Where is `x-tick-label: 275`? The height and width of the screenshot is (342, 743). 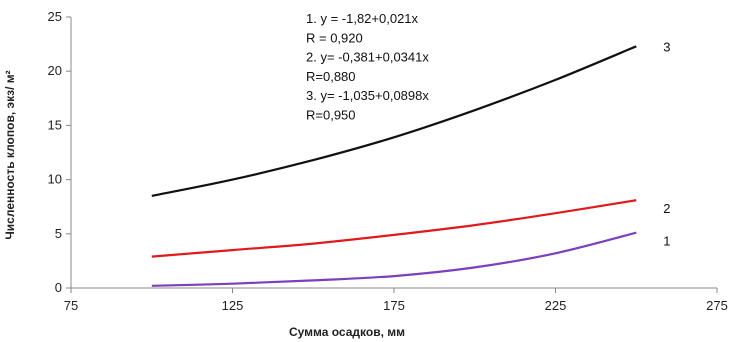 x-tick-label: 275 is located at coordinates (717, 305).